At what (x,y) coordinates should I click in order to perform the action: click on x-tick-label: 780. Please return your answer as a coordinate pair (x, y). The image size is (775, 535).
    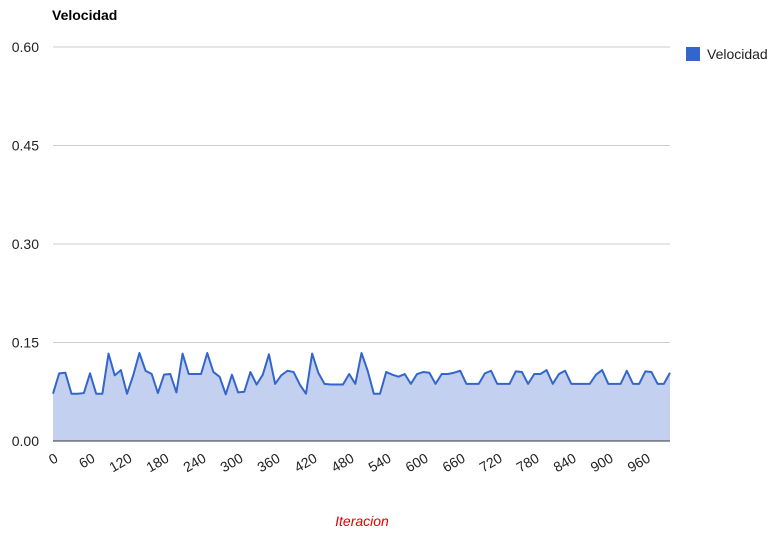
    Looking at the image, I should click on (528, 463).